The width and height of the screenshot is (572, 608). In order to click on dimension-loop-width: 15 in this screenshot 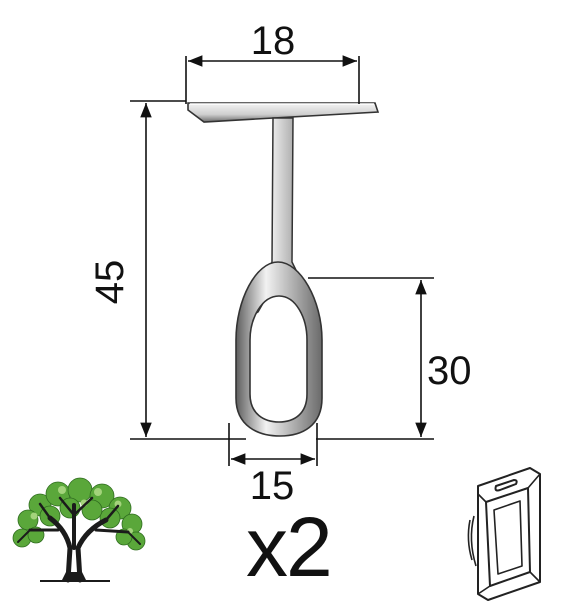, I will do `click(273, 465)`.